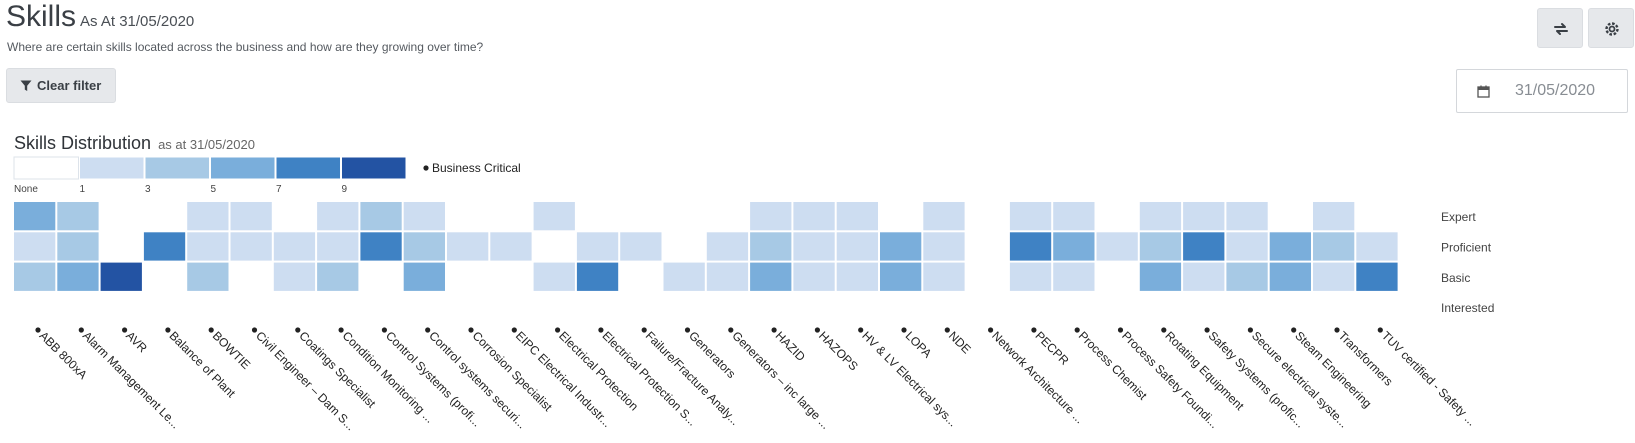 The width and height of the screenshot is (1635, 443). What do you see at coordinates (134, 143) in the screenshot?
I see `chart-title: Skills Distribution as at 31/05/2020` at bounding box center [134, 143].